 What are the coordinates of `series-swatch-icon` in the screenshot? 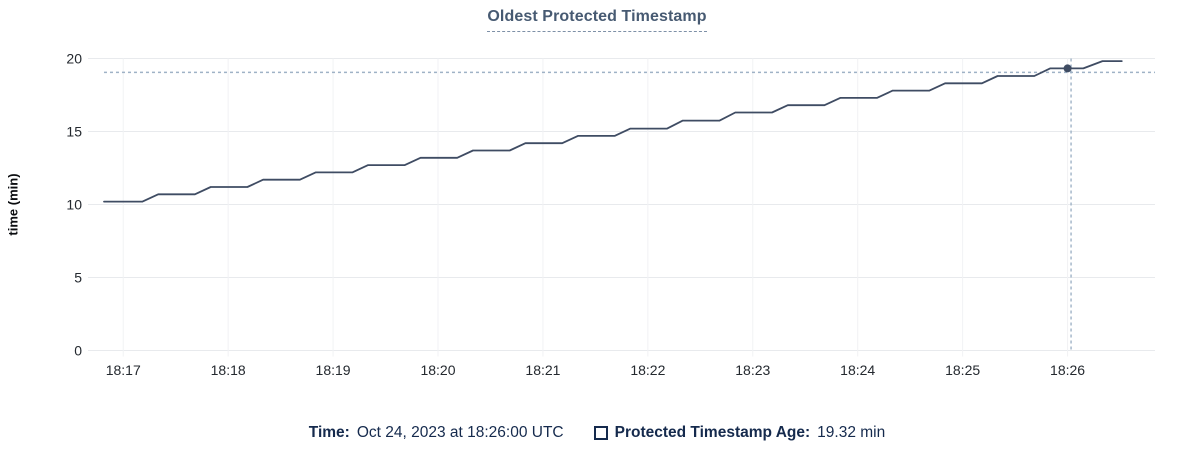 It's located at (600, 433).